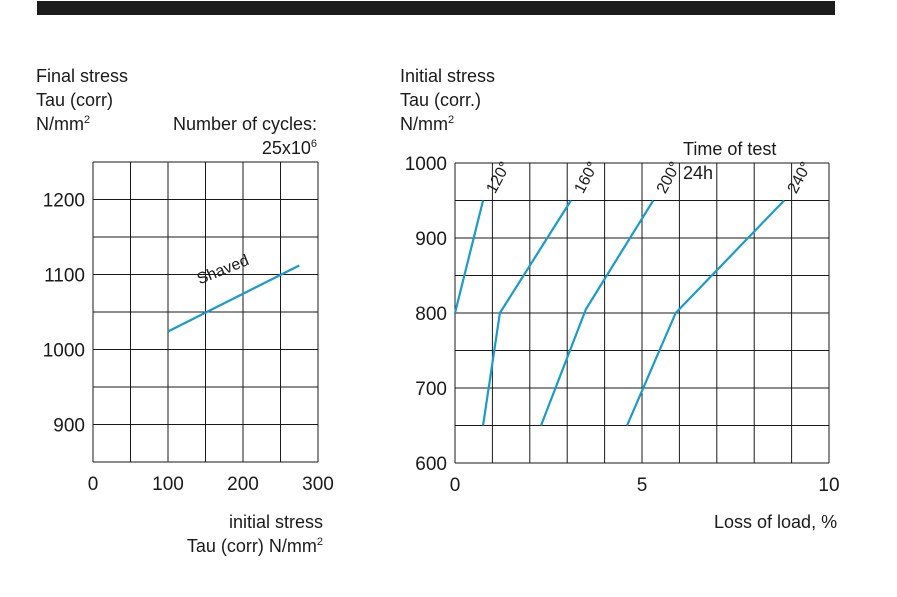 The image size is (897, 597). I want to click on left-y-tick-label: 1100, so click(64, 276).